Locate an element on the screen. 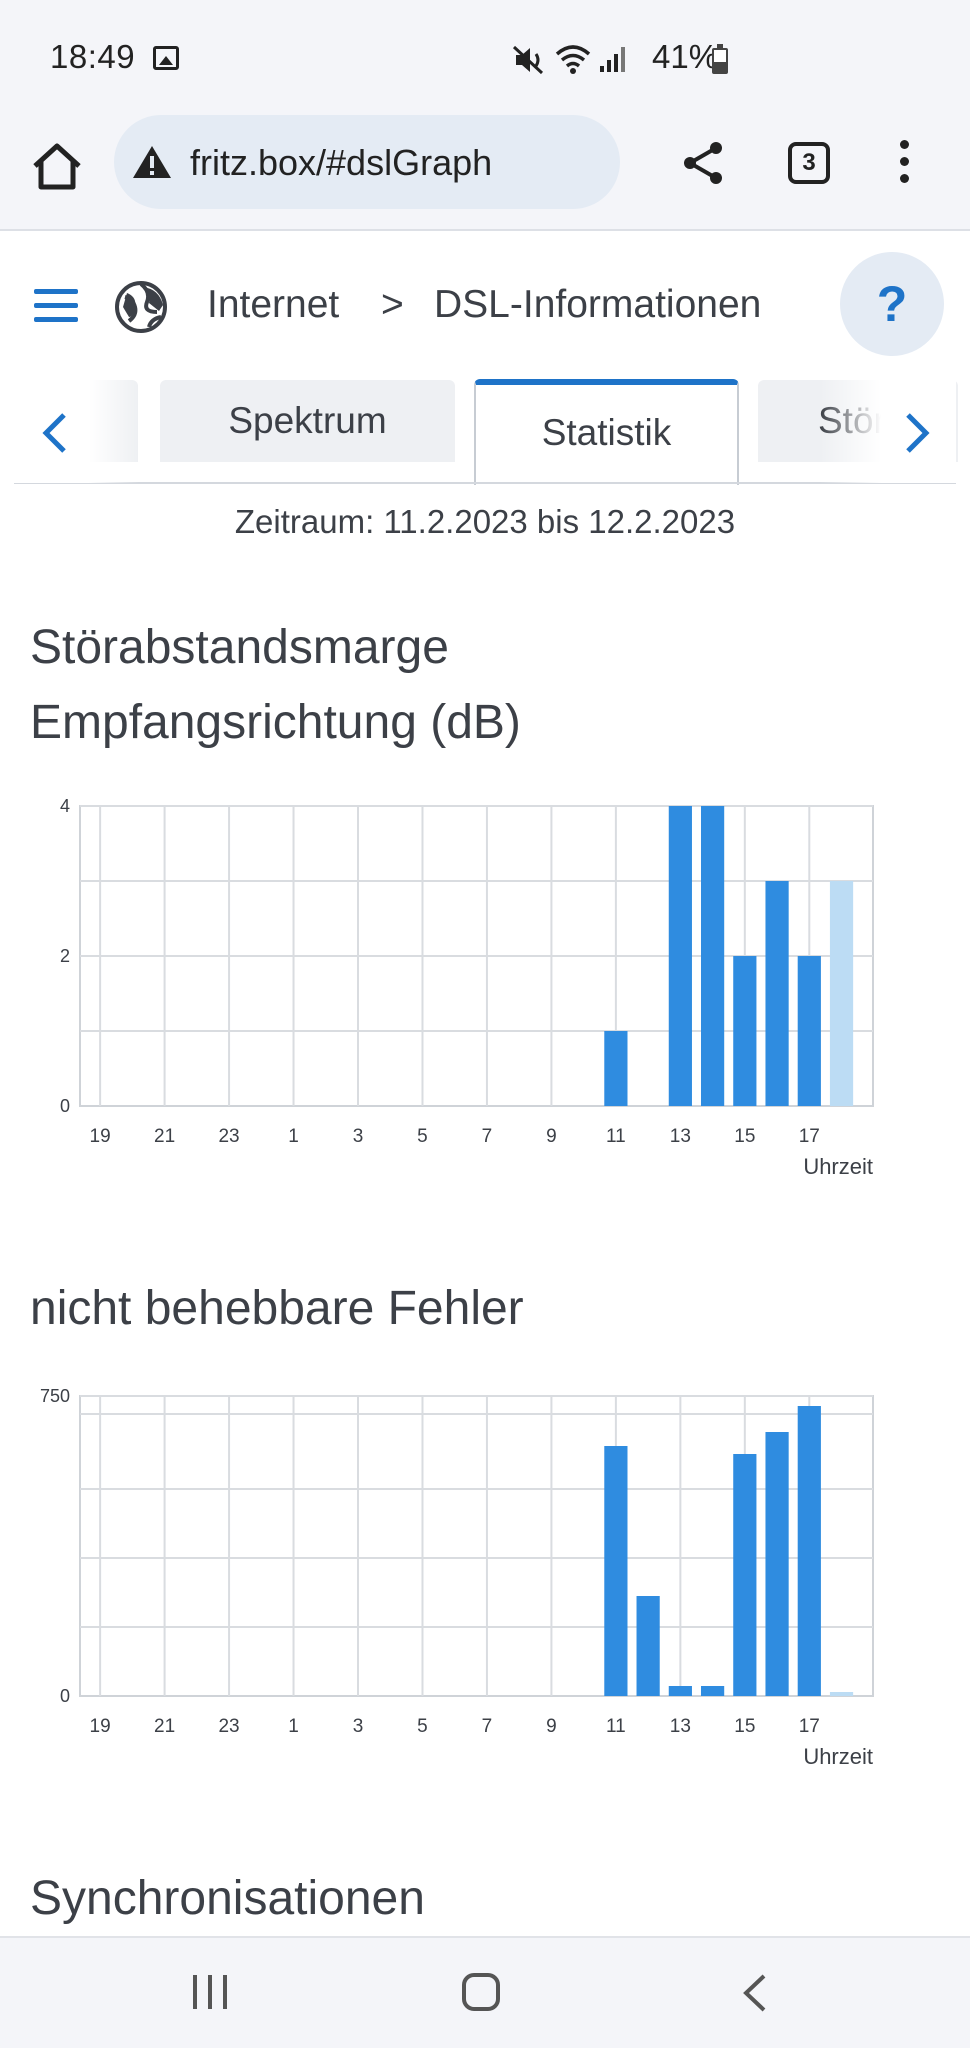 This screenshot has width=970, height=2048. status-time: 18:49 is located at coordinates (93, 56).